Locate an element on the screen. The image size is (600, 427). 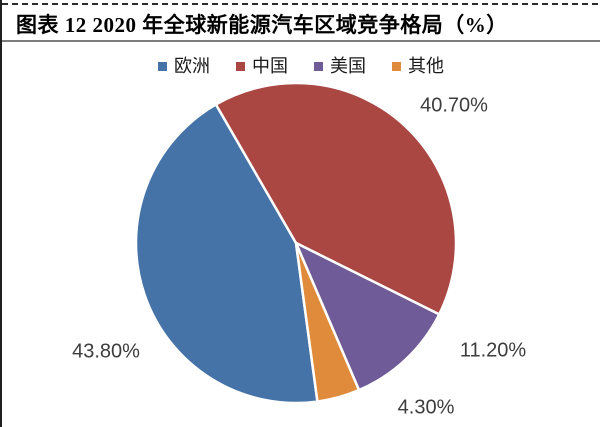
legend: 欧洲 中国 美国 其他 is located at coordinates (301, 66).